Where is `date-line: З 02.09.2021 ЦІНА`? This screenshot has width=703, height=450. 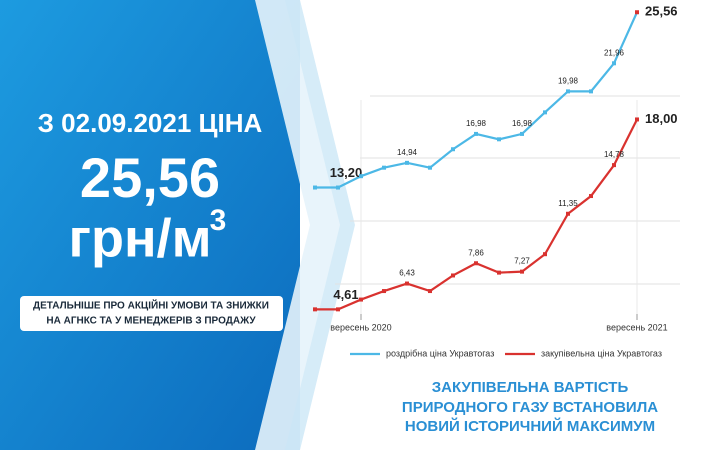
date-line: З 02.09.2021 ЦІНА is located at coordinates (150, 123).